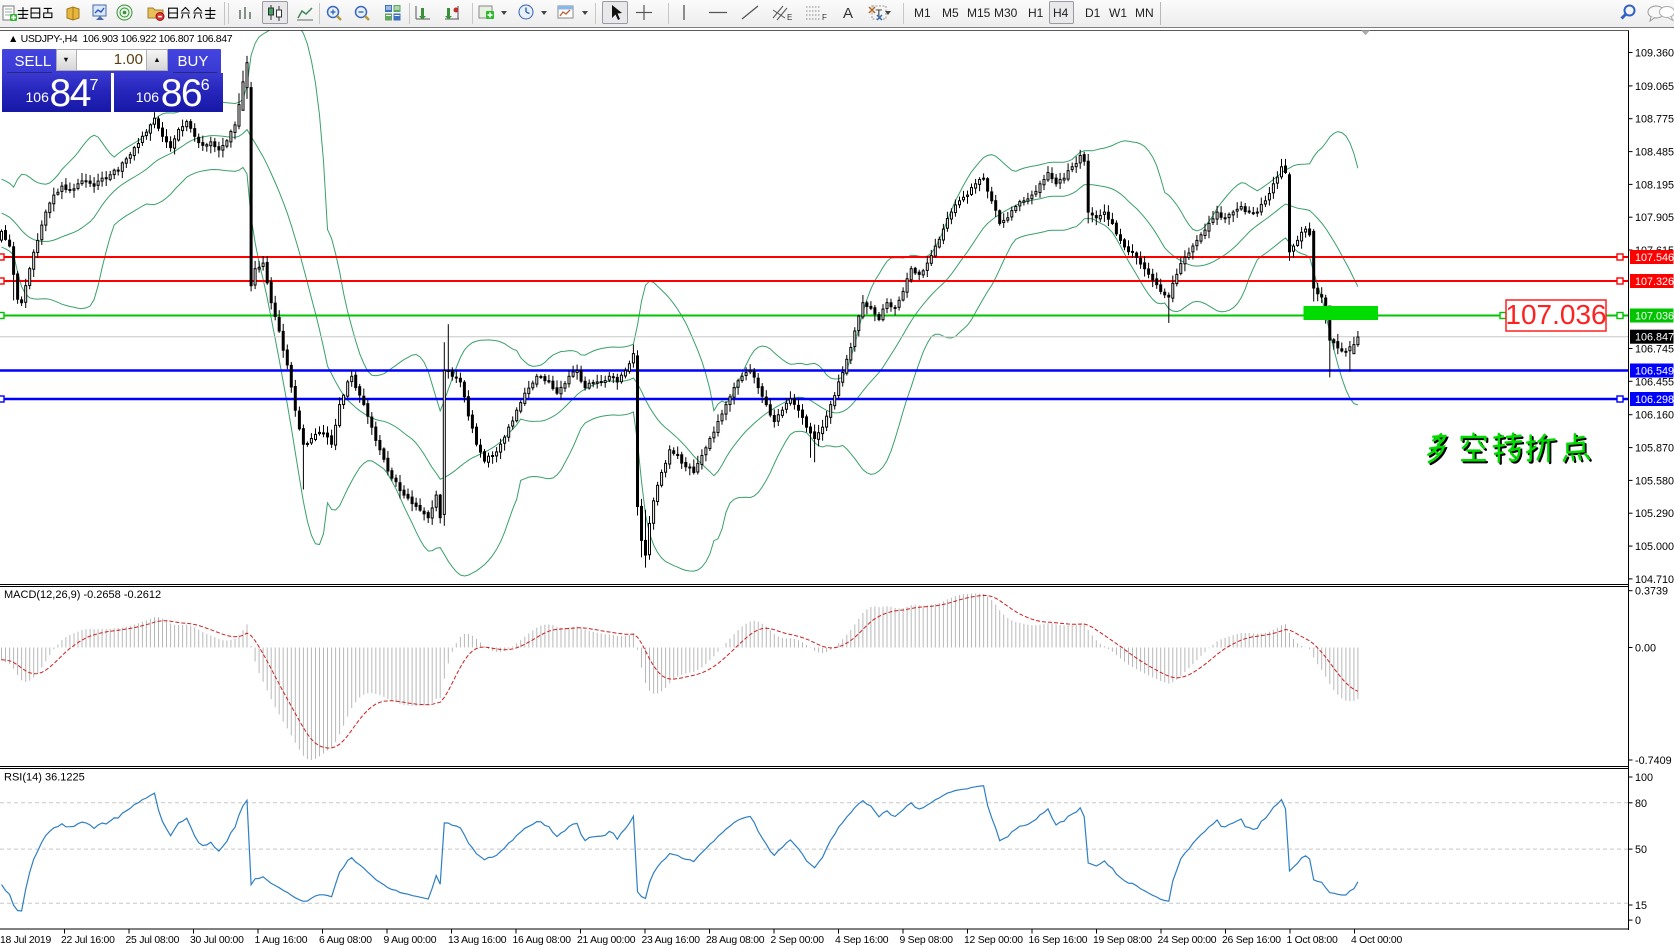 The width and height of the screenshot is (1674, 949). I want to click on svg-text: 109.065, so click(1654, 87).